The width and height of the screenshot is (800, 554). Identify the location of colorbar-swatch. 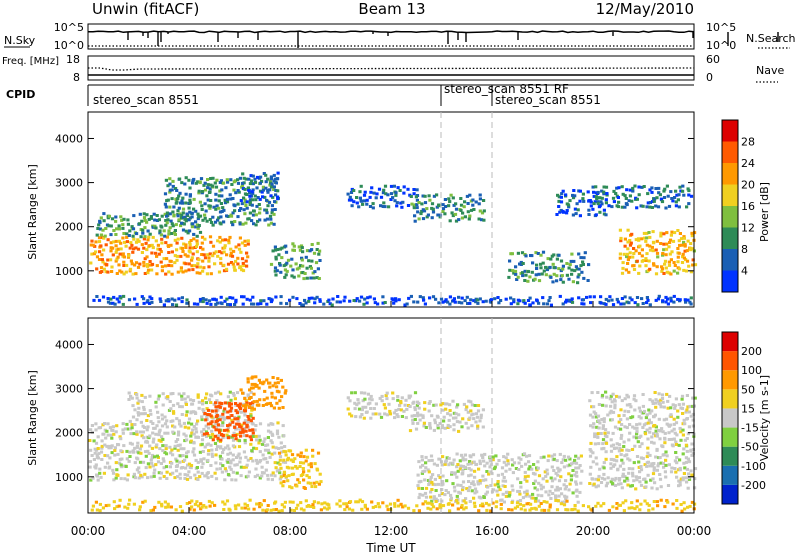
(730, 380).